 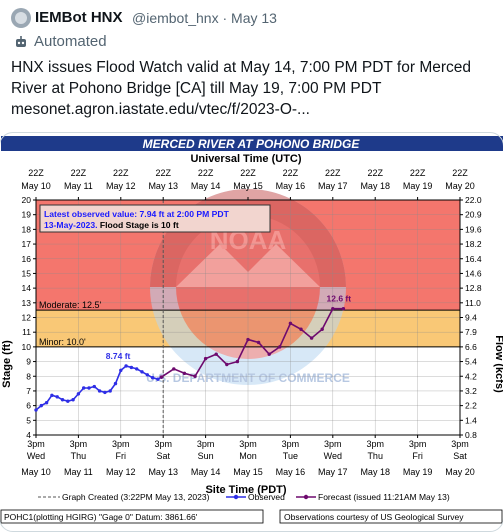 I want to click on left-tick-label: 11, so click(x=26, y=332).